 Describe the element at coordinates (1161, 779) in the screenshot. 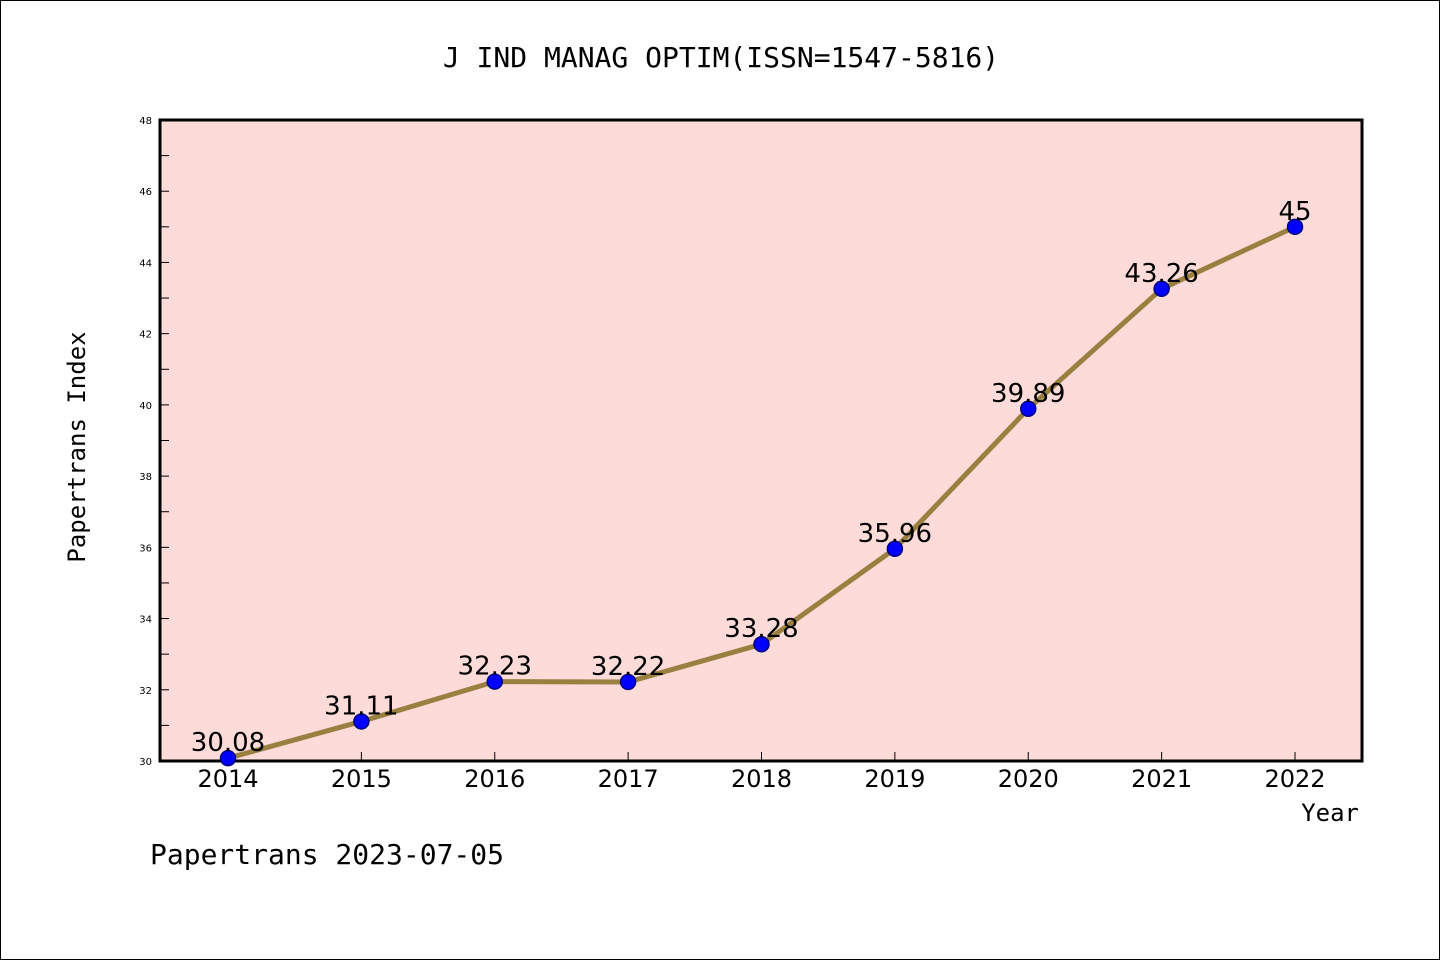

I see `x-tick-label: 2021` at that location.